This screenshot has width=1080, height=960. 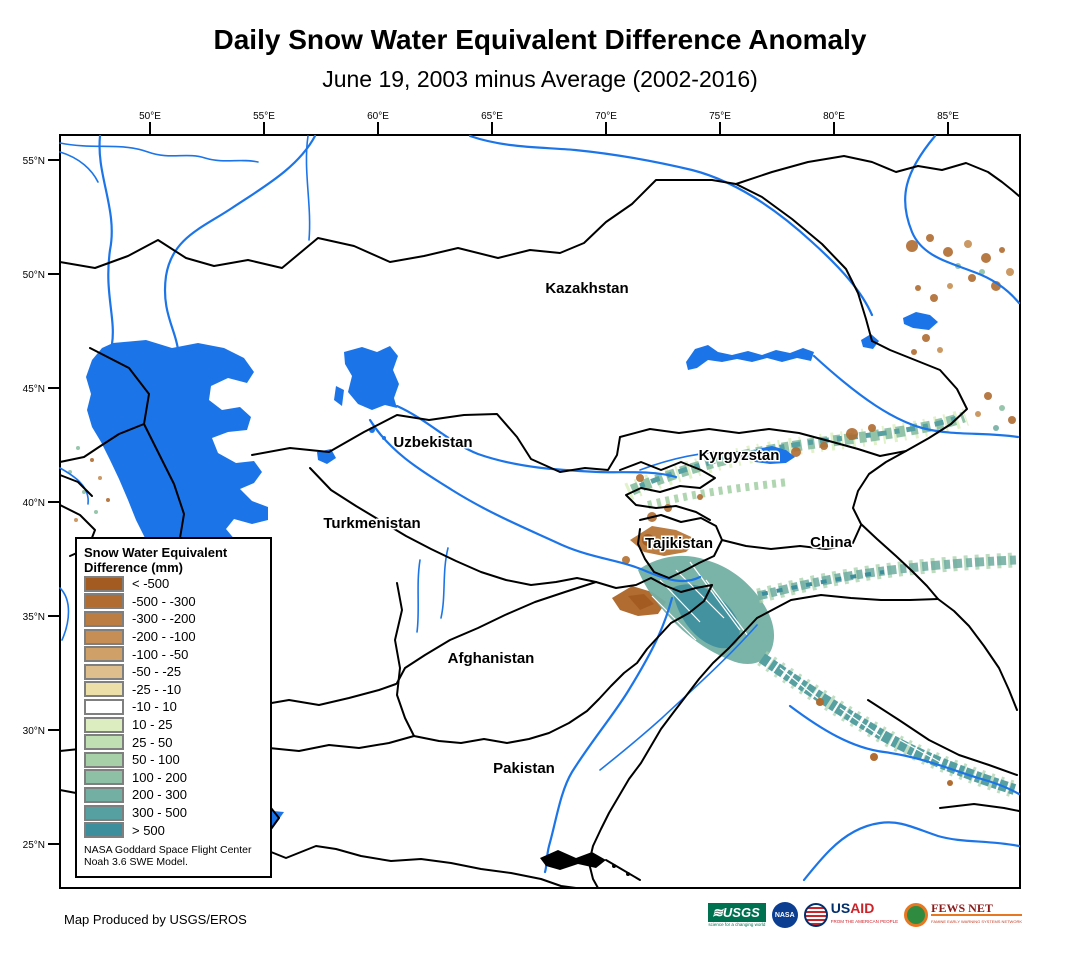 I want to click on legend-row: 200 - 300, so click(x=173, y=795).